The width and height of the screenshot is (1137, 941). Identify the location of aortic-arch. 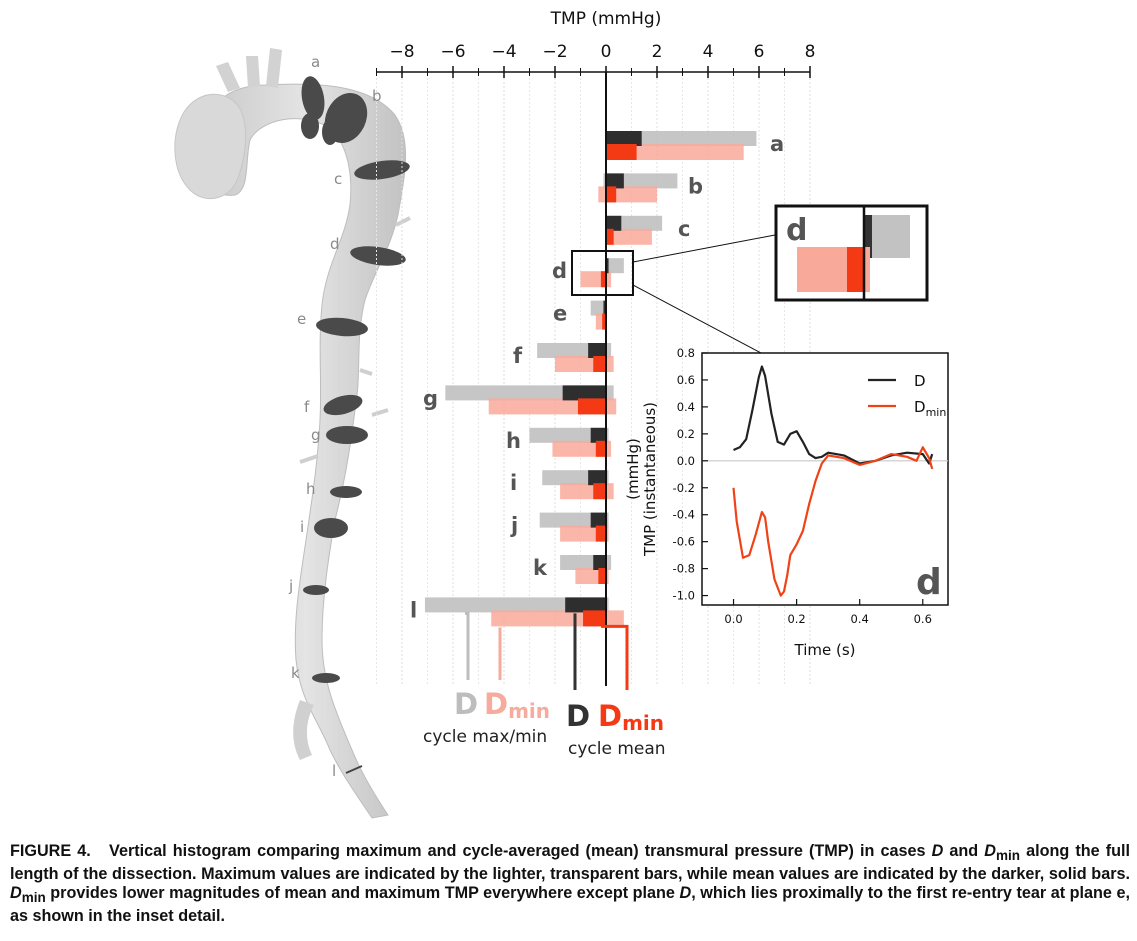
(210, 146).